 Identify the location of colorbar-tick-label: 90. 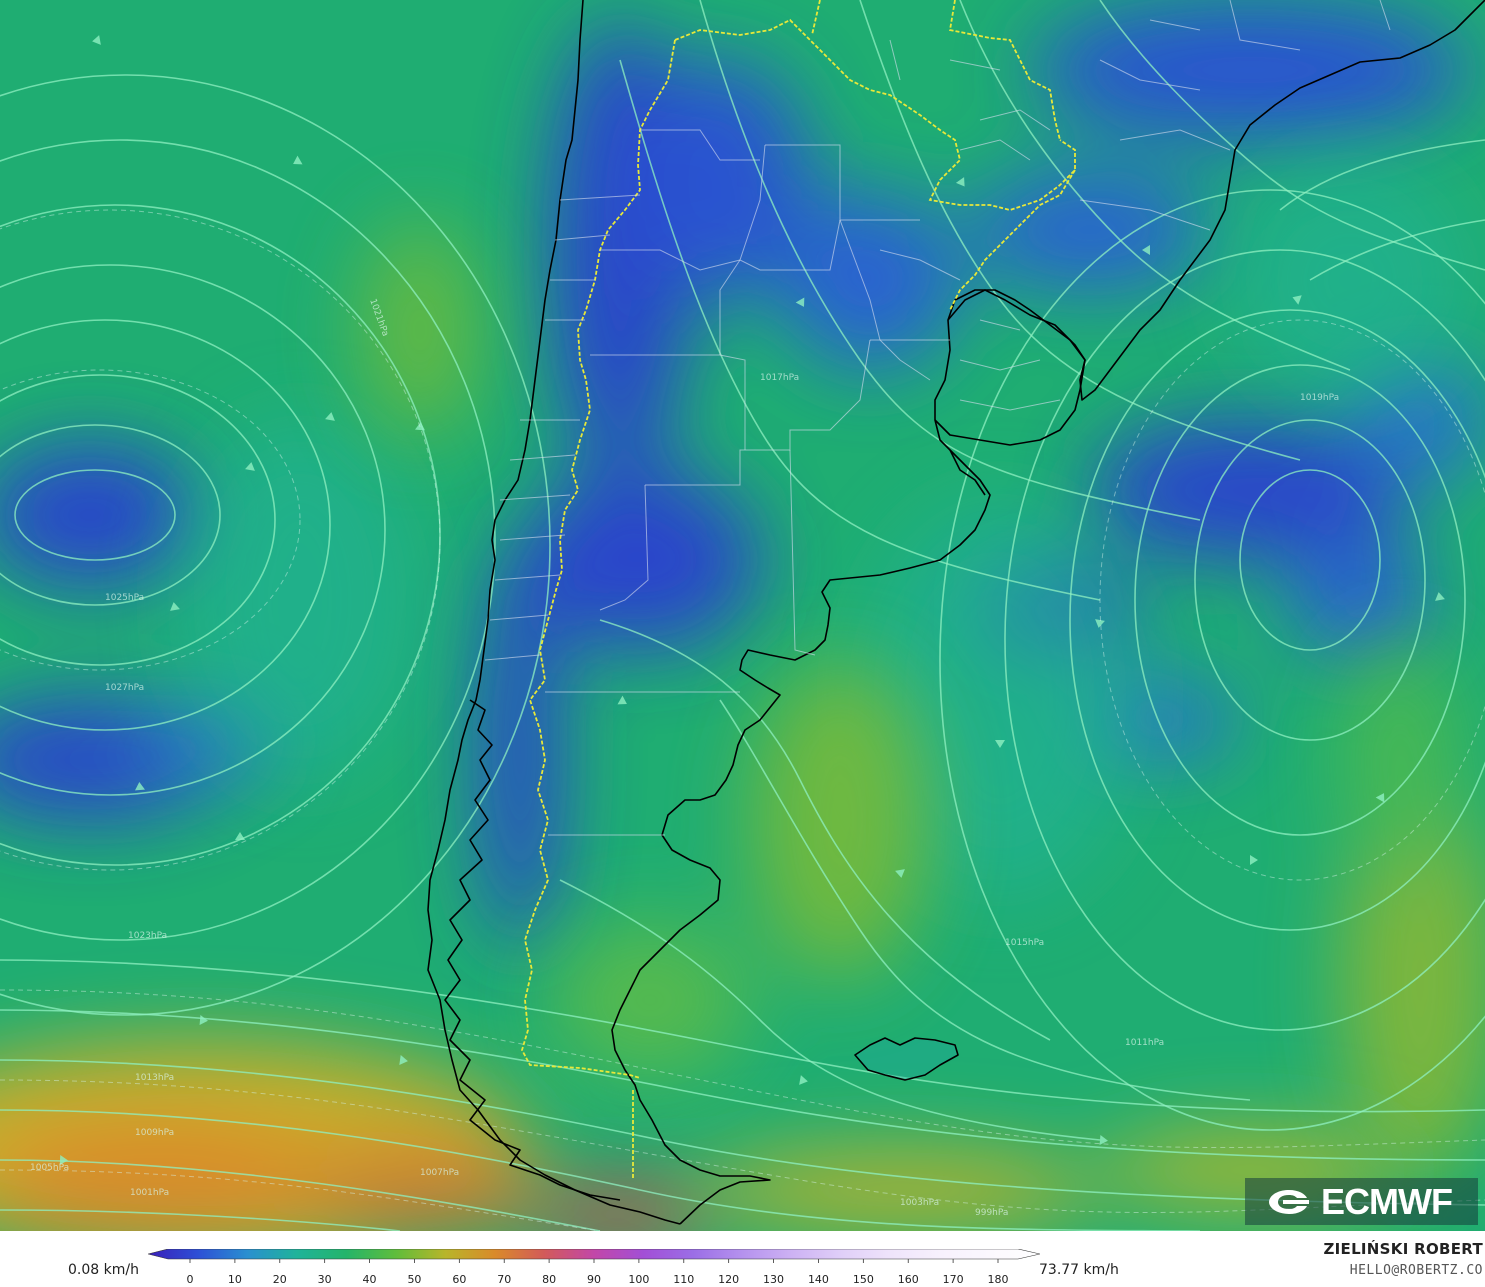
(594, 1279).